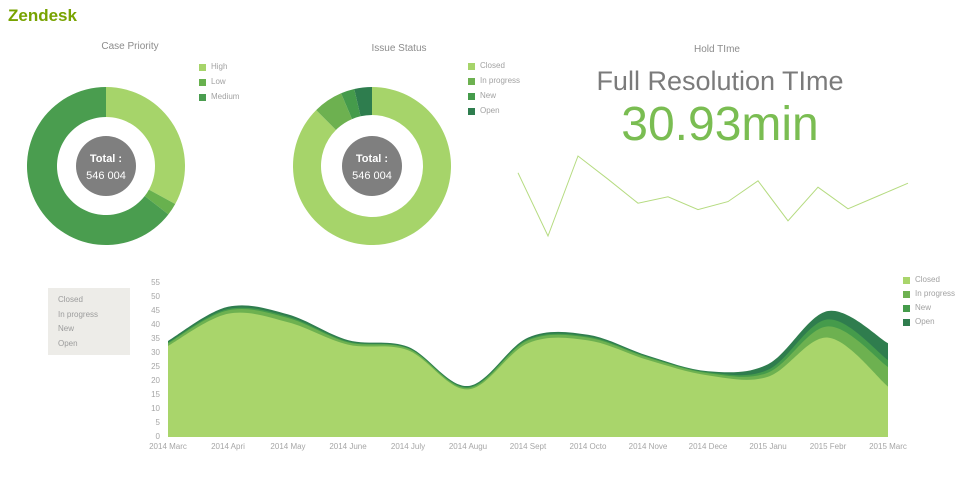 The image size is (960, 489). I want to click on y-tick-label: 55, so click(155, 282).